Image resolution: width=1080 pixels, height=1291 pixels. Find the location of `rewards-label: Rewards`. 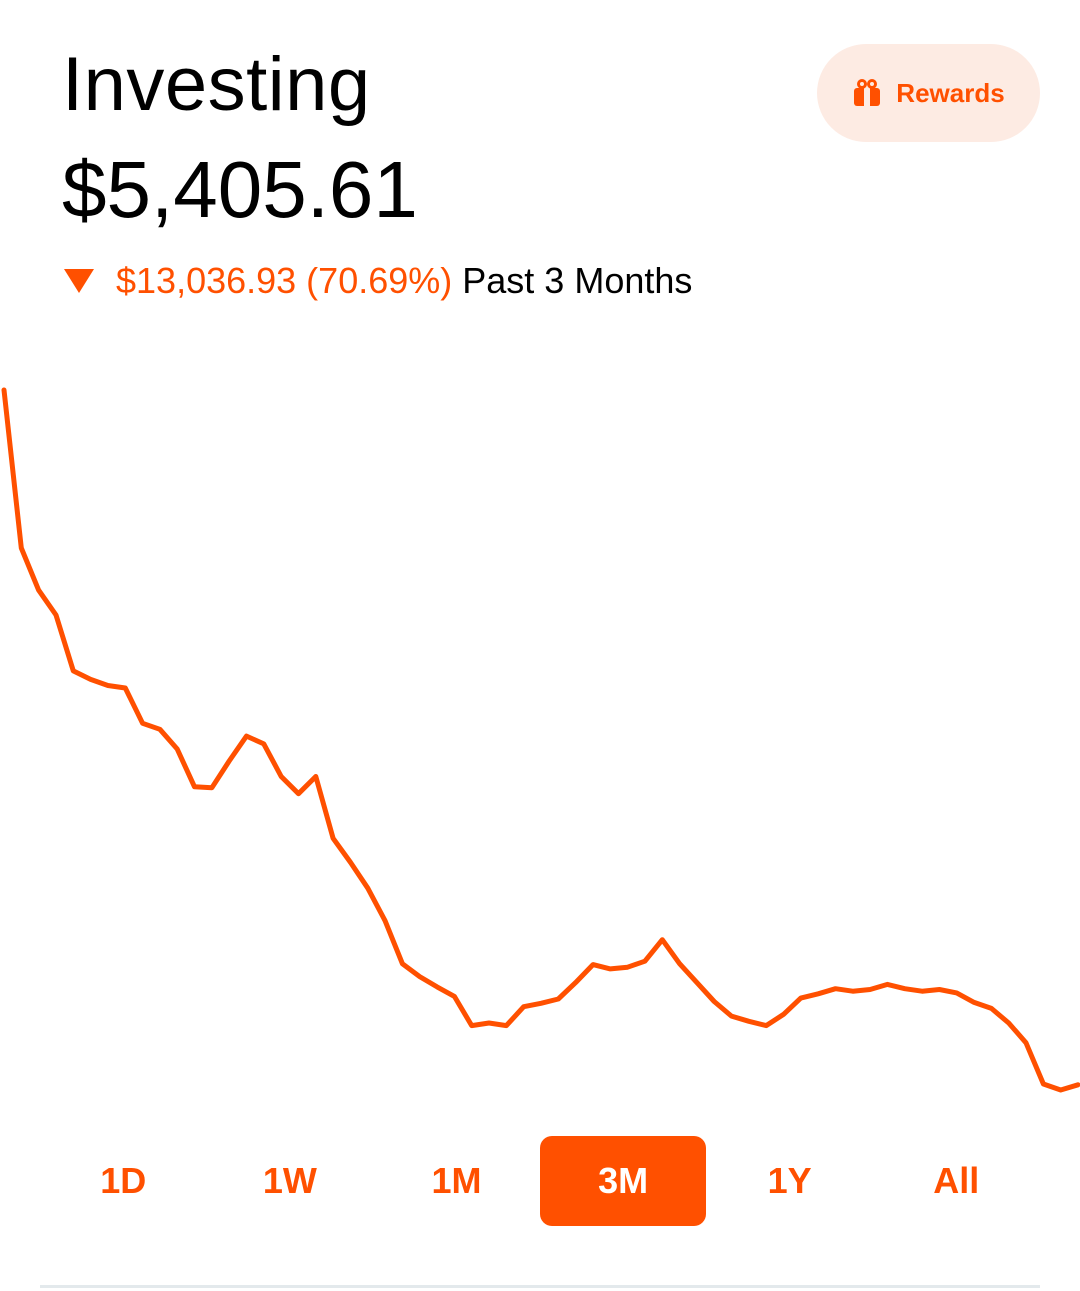

rewards-label: Rewards is located at coordinates (950, 92).